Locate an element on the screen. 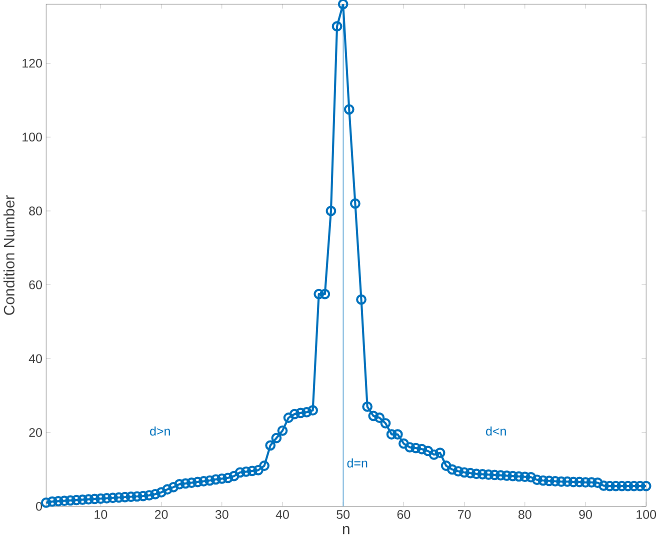 The width and height of the screenshot is (660, 538). x-tick-label: 60 is located at coordinates (403, 515).